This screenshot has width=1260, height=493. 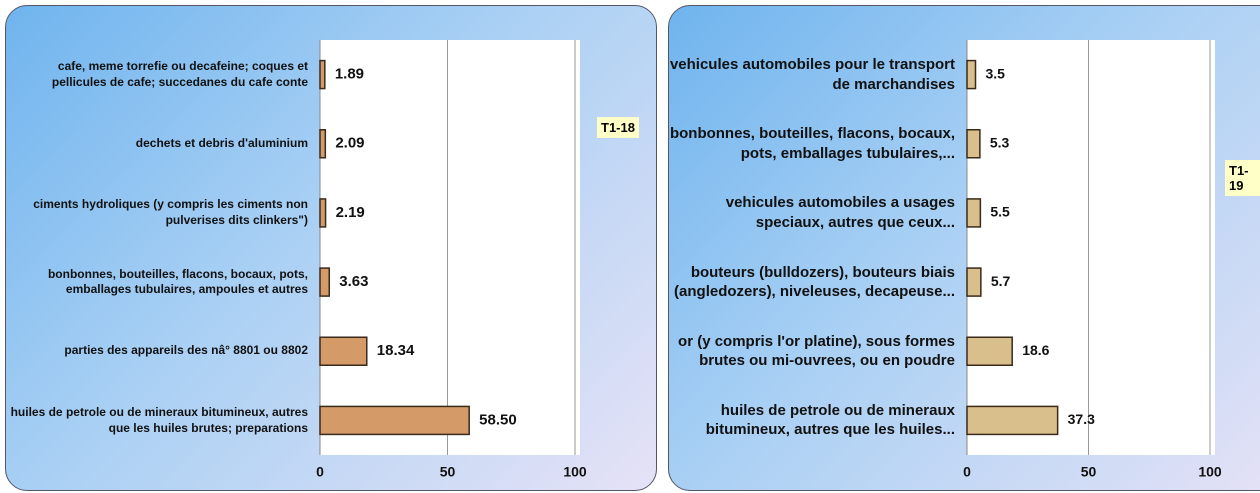 What do you see at coordinates (1001, 281) in the screenshot?
I see `value-label: 5.7` at bounding box center [1001, 281].